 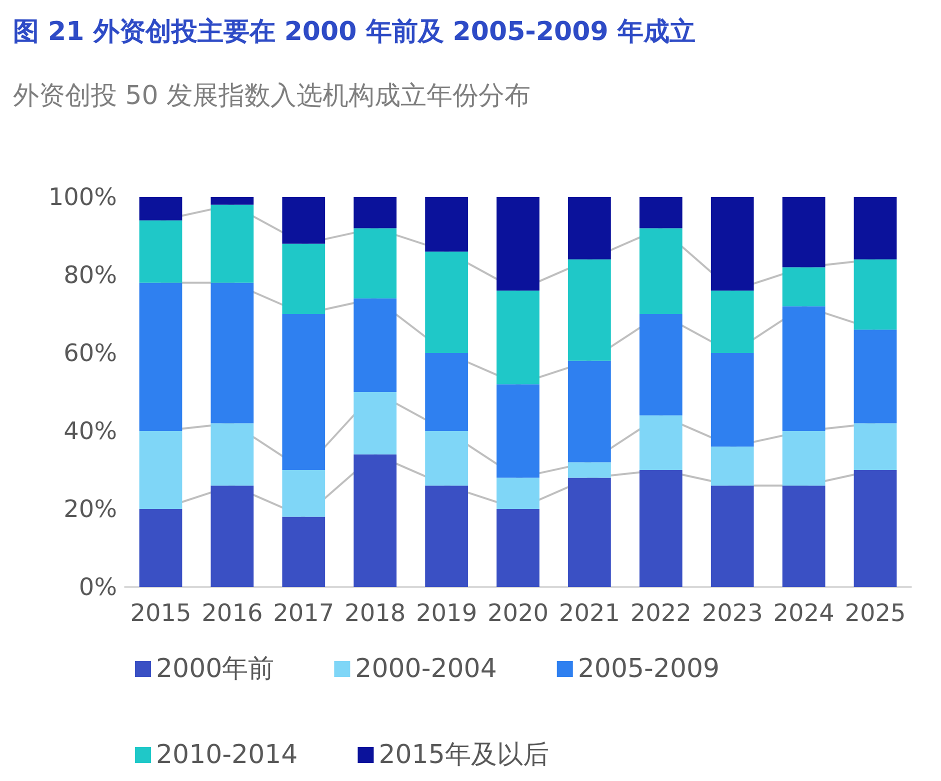 What do you see at coordinates (354, 32) in the screenshot?
I see `chart-title: 图 21 外资创投主要在 2000 年前及 2005-2009 年成立` at bounding box center [354, 32].